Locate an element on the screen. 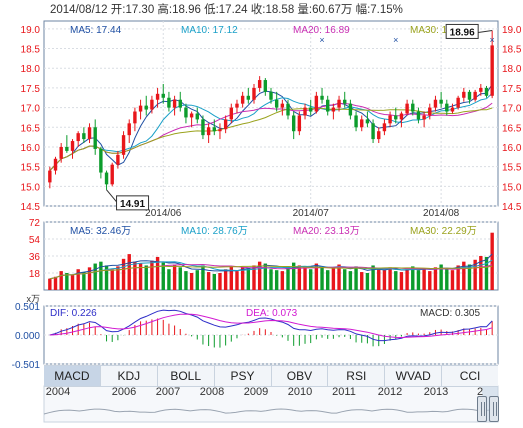  y-tick-label-right: 17.5 is located at coordinates (512, 89).